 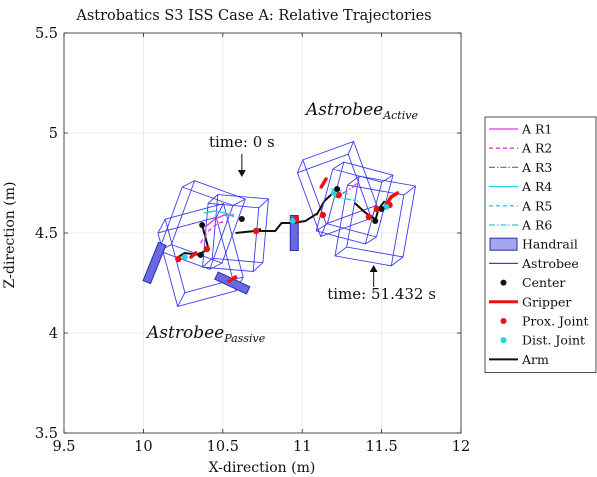 What do you see at coordinates (461, 447) in the screenshot?
I see `x-tick-label: 12` at bounding box center [461, 447].